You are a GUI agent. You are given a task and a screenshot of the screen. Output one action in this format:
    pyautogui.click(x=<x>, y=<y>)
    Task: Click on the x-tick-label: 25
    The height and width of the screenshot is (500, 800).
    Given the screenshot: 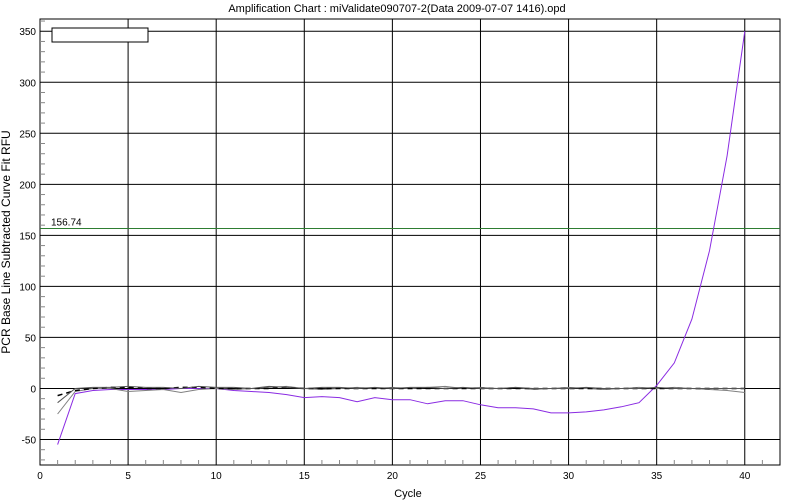 What is the action you would take?
    pyautogui.click(x=481, y=476)
    